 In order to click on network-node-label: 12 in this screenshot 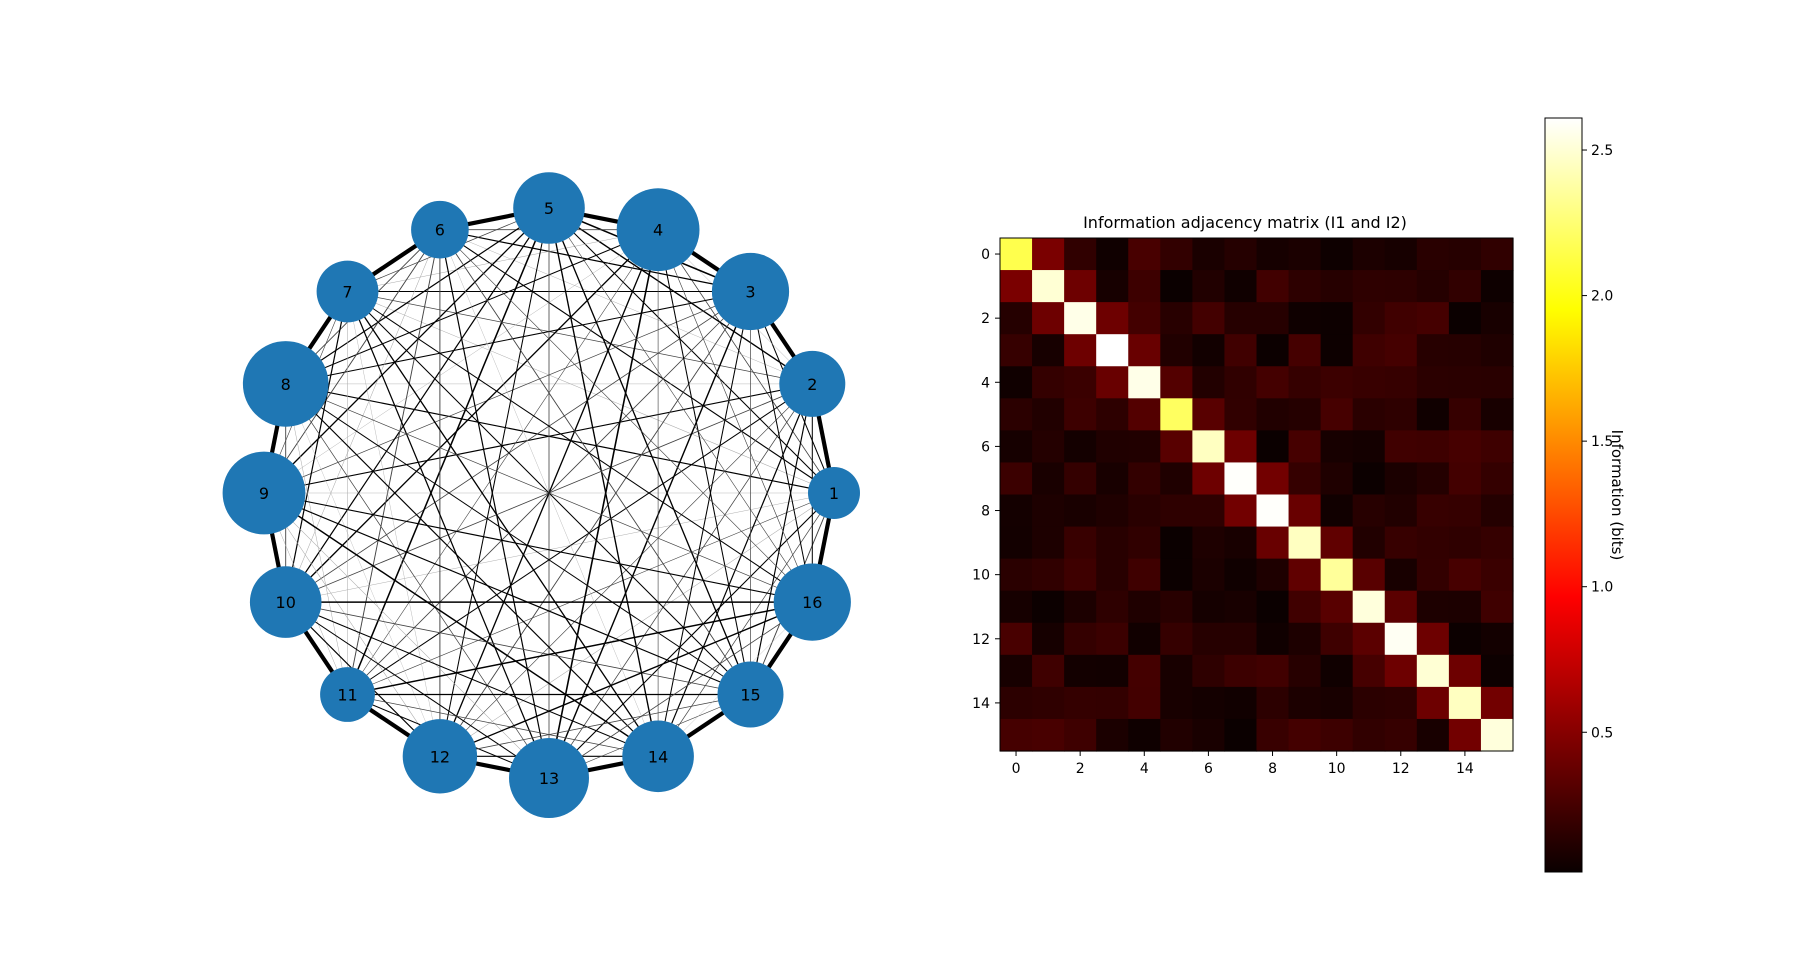, I will do `click(440, 756)`.